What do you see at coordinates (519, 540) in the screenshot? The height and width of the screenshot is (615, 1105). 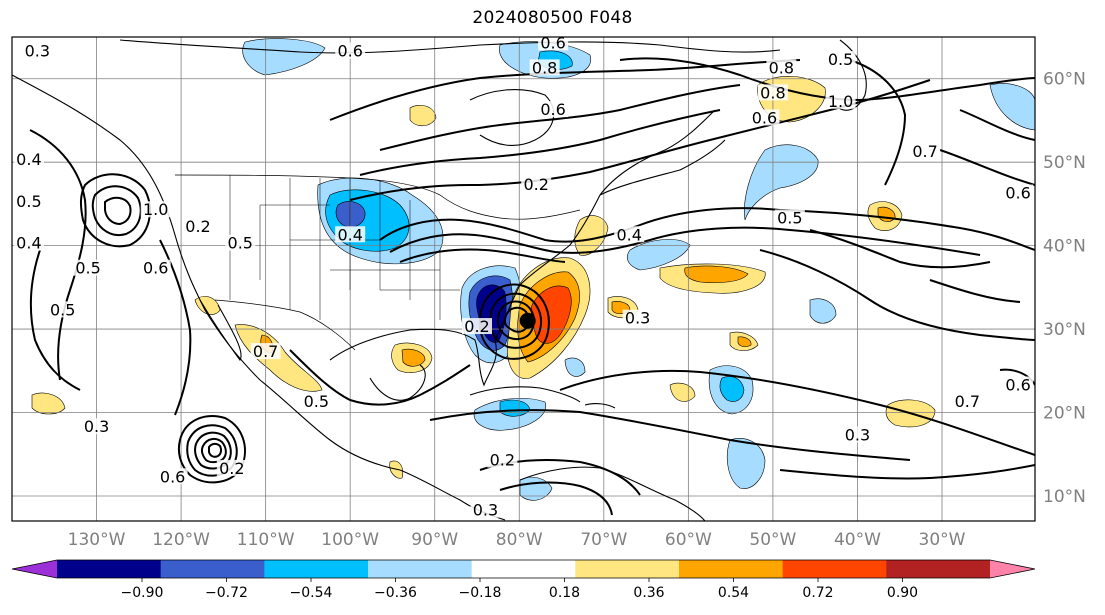 I see `lon-tick-label: 80°W` at bounding box center [519, 540].